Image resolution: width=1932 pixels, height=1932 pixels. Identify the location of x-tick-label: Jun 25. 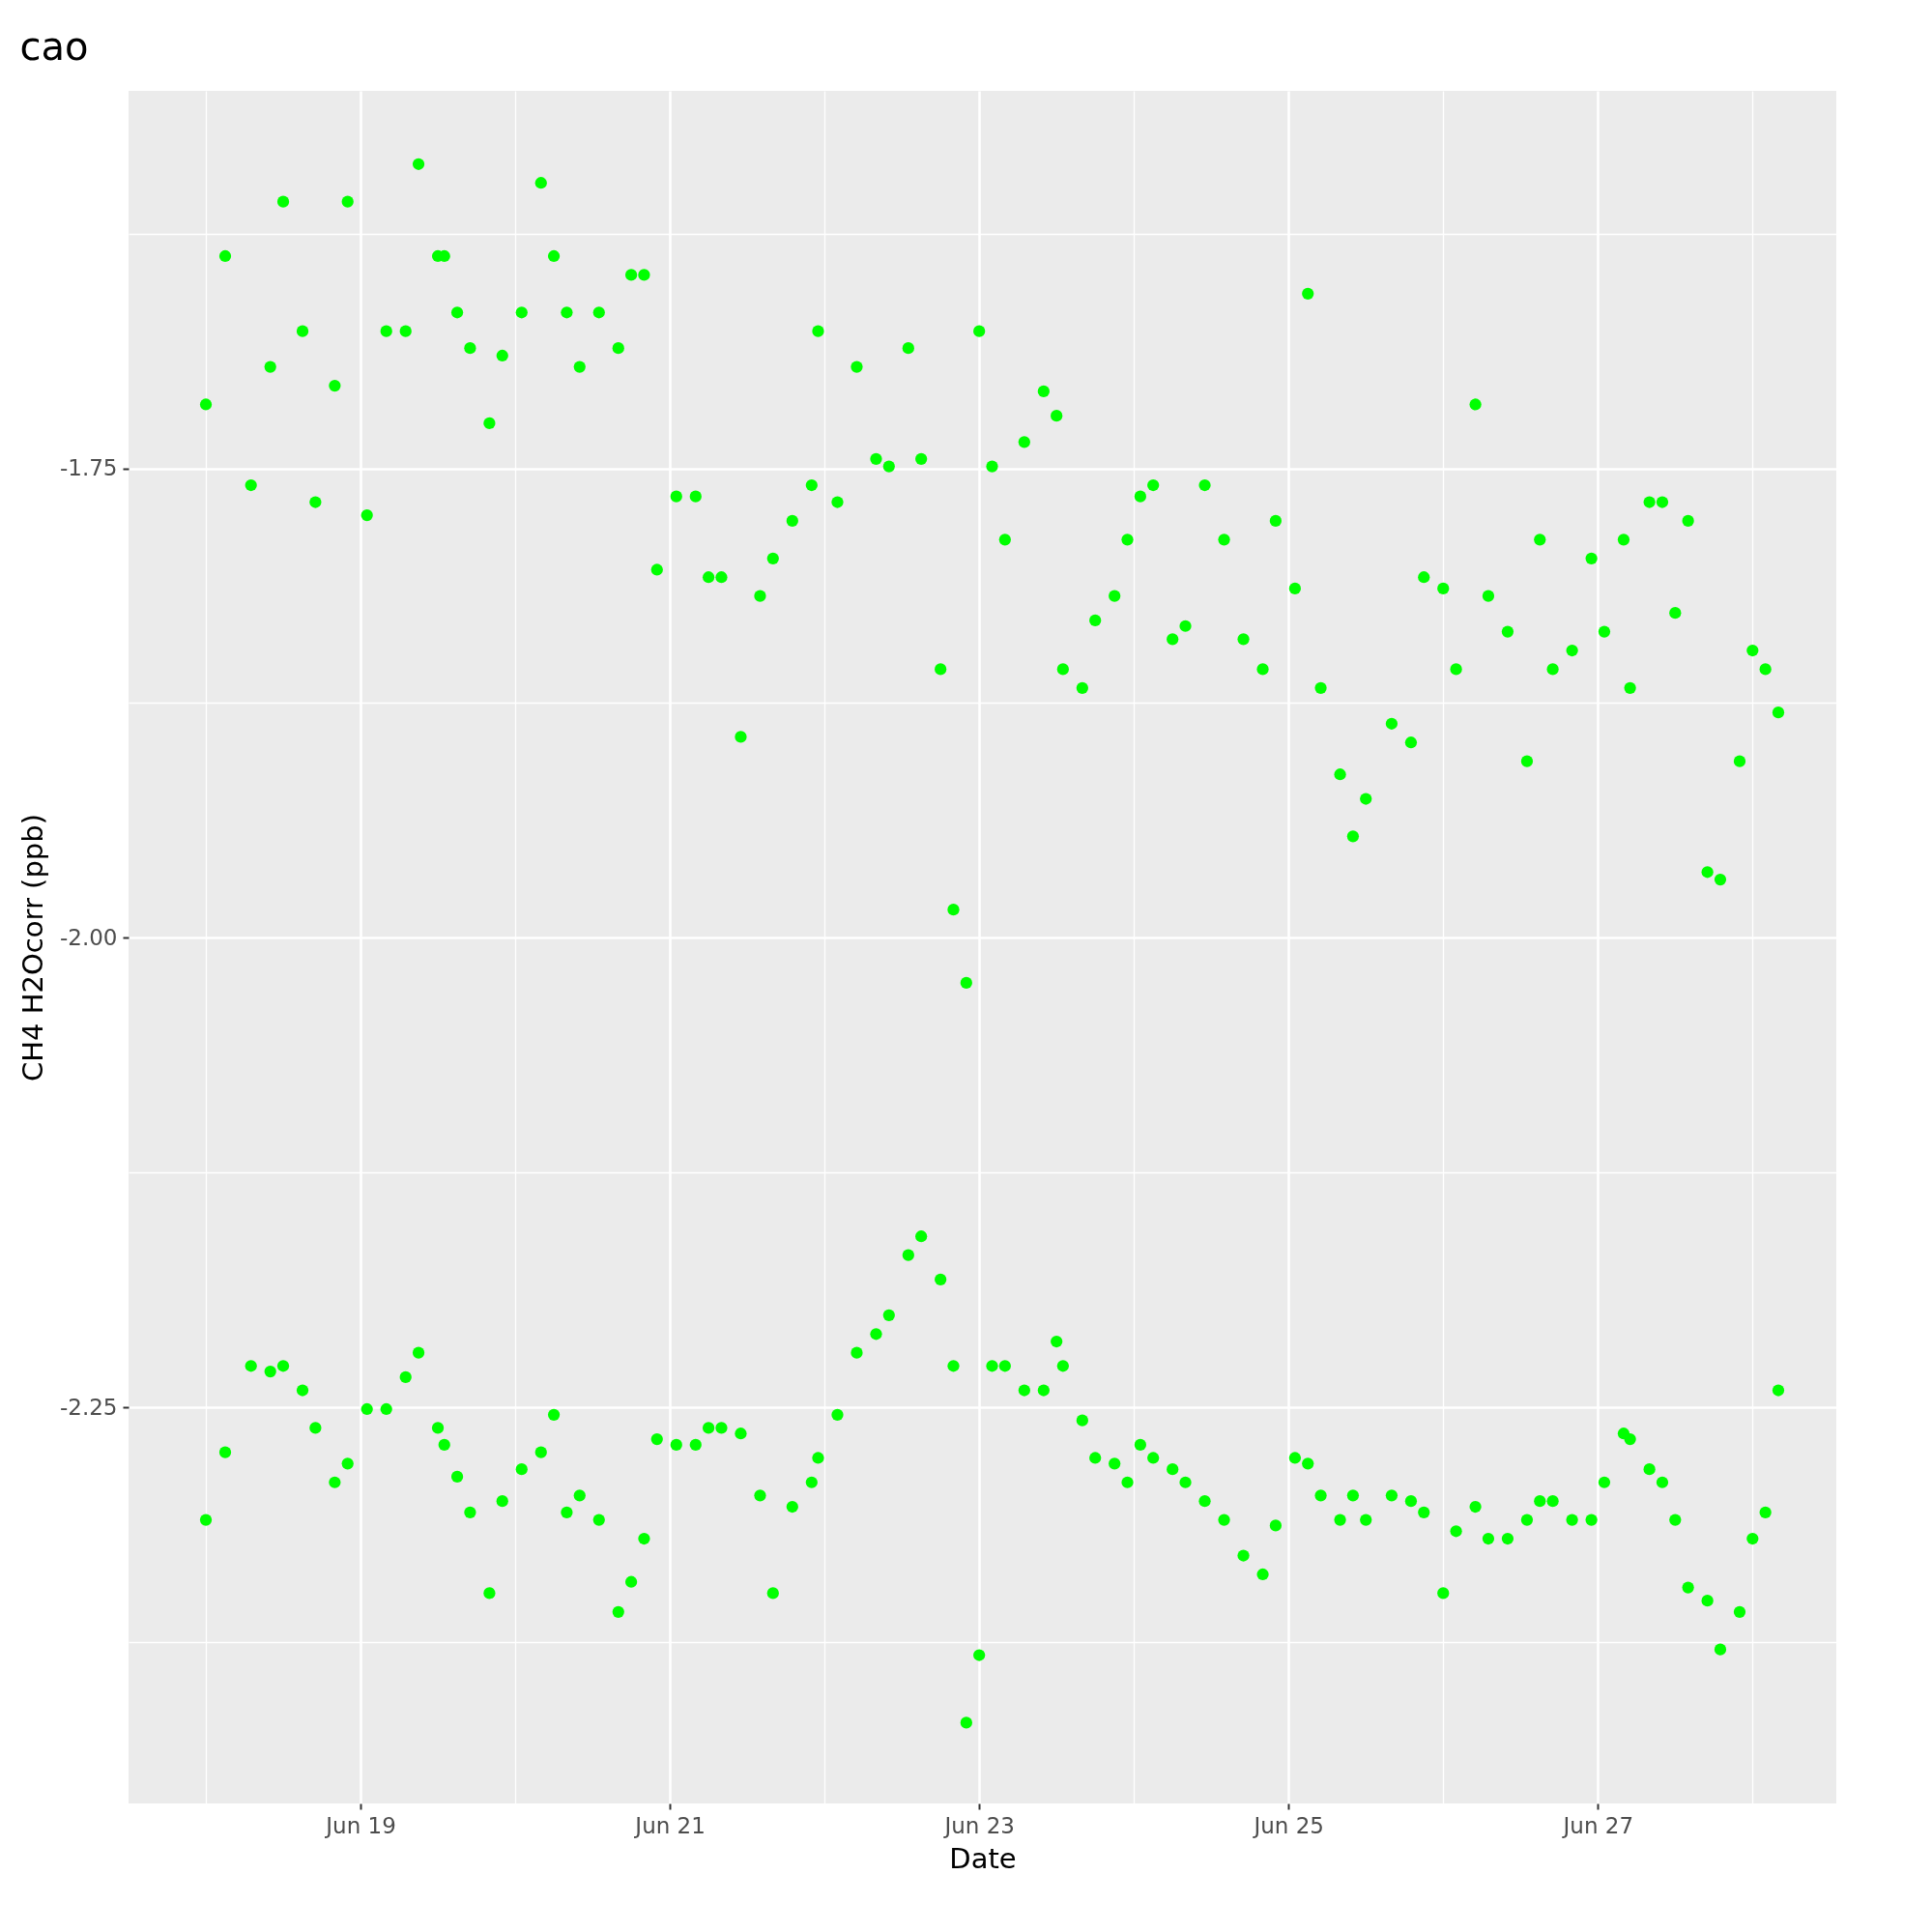
(1288, 1825).